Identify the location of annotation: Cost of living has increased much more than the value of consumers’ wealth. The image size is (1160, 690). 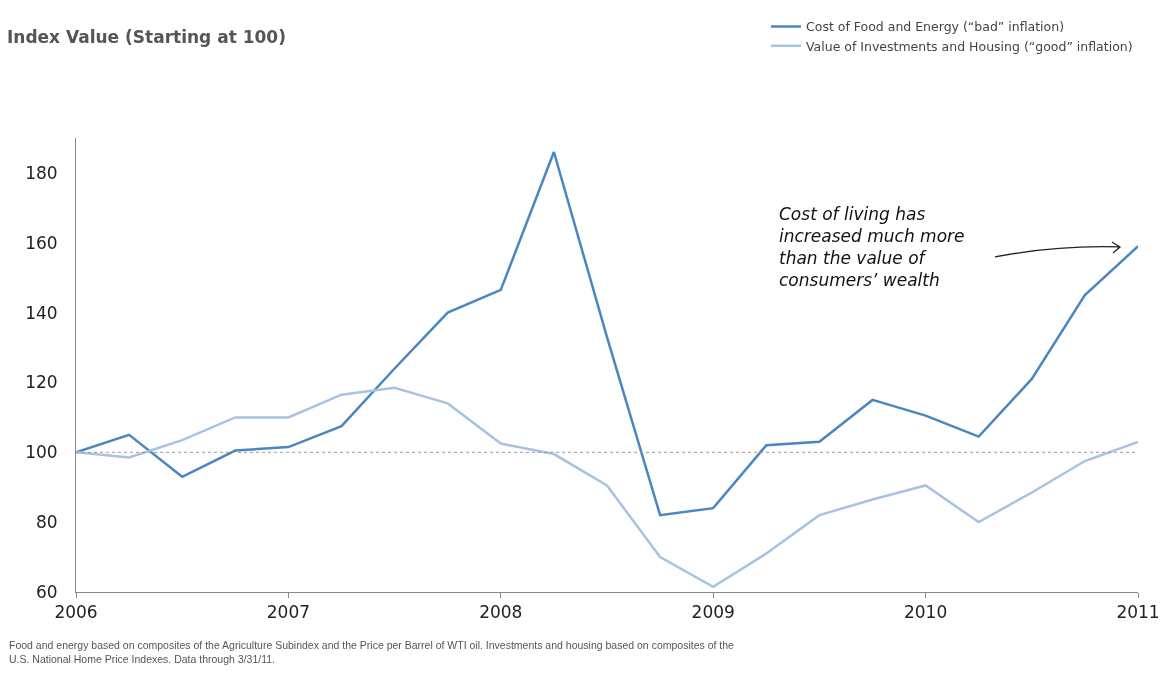
(872, 247).